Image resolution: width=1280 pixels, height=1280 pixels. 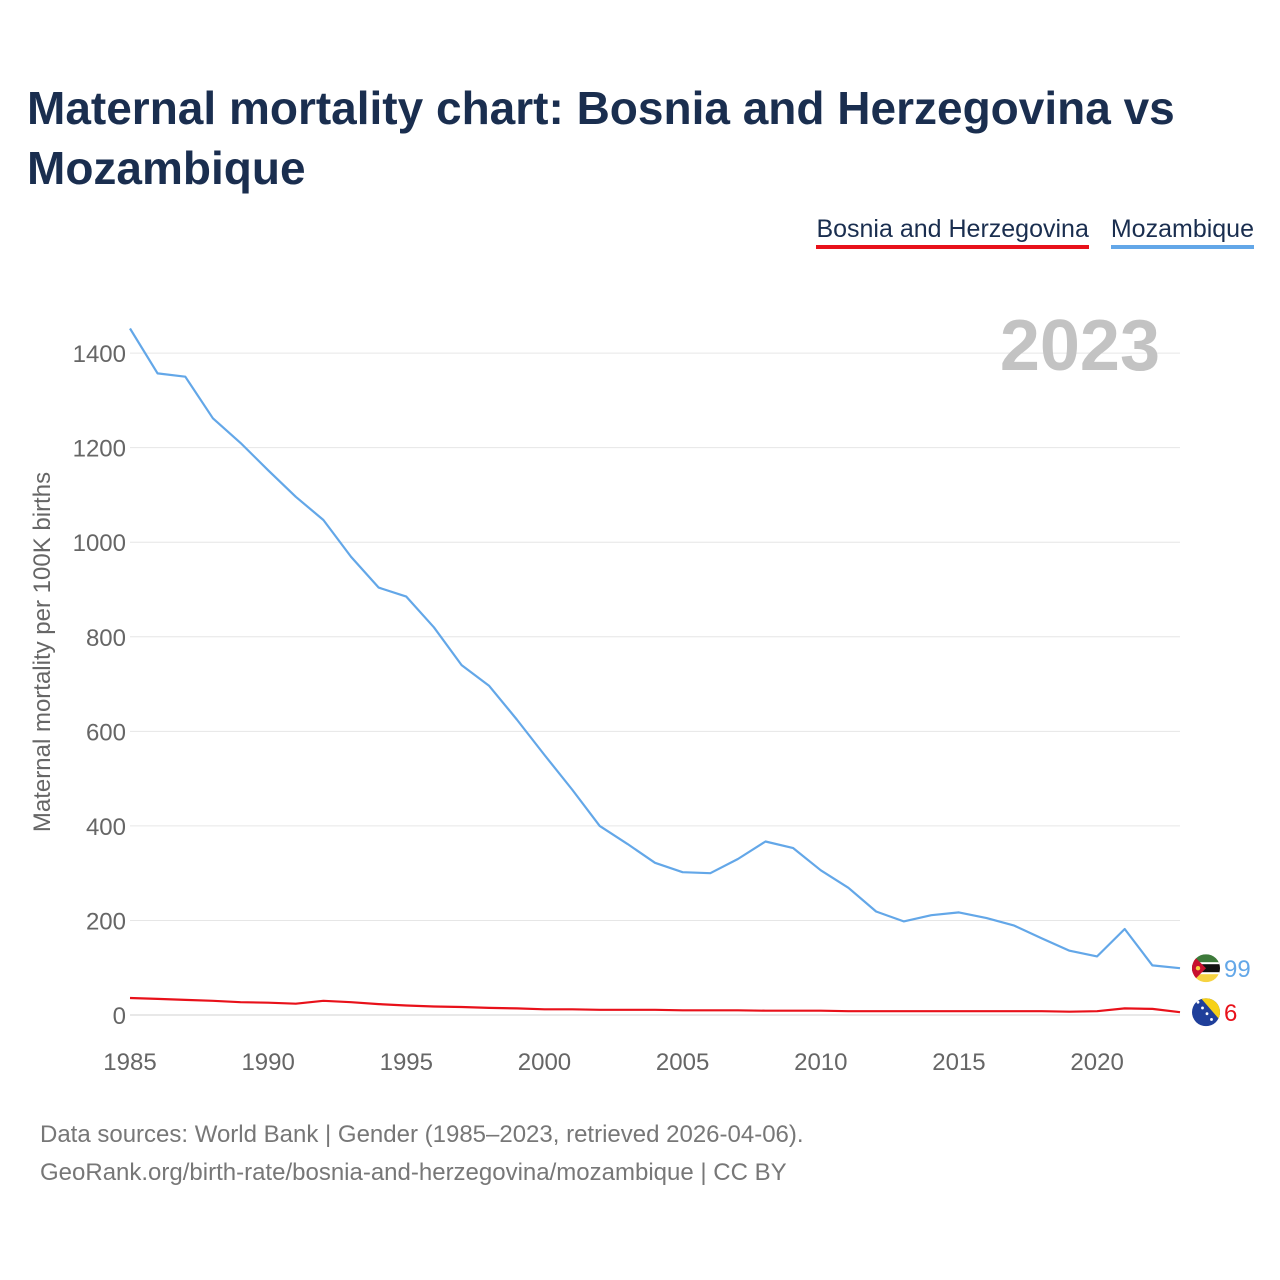 I want to click on series-end-markers: 99 6, so click(x=1221, y=990).